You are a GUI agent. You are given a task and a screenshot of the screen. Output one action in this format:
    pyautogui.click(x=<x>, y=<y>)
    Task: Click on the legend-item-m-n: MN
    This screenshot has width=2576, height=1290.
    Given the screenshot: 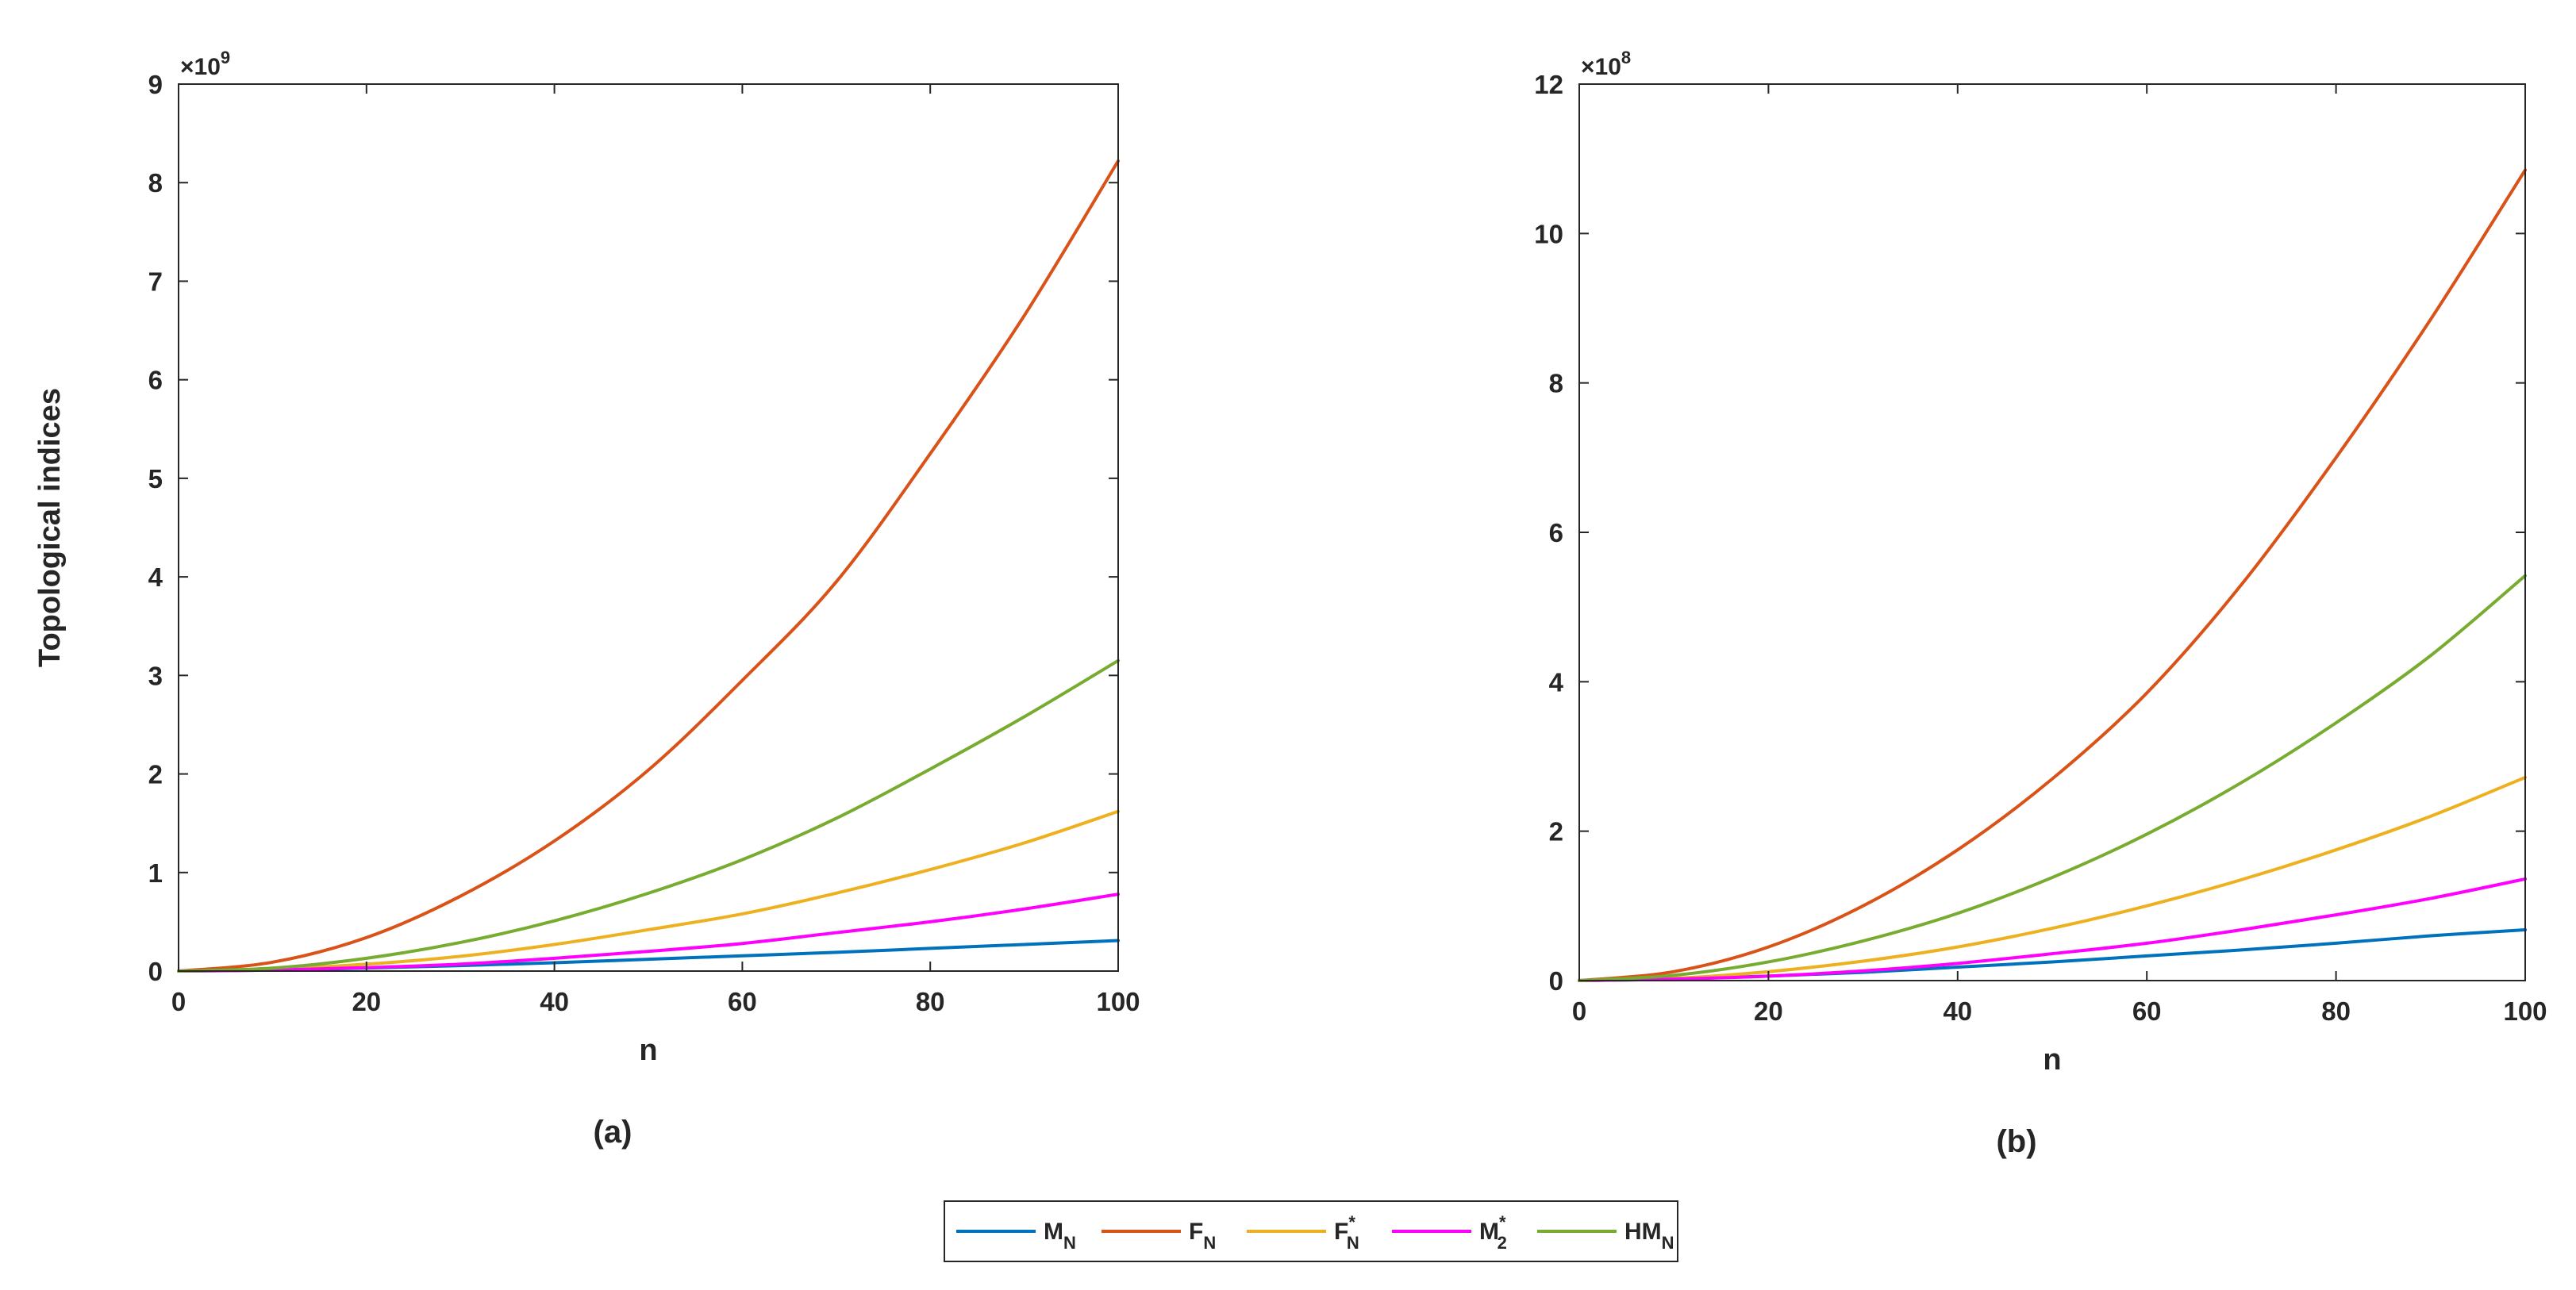 What is the action you would take?
    pyautogui.click(x=1016, y=1236)
    